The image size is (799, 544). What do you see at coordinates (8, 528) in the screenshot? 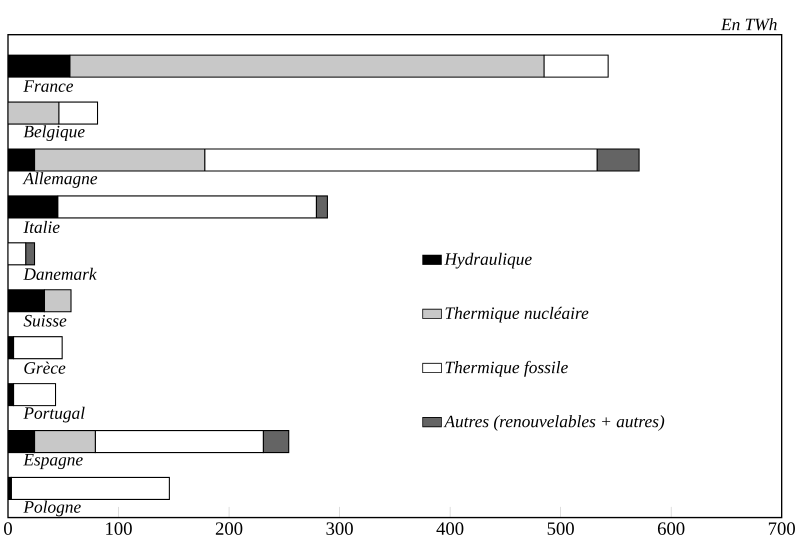
I see `x-tick-label: 0` at bounding box center [8, 528].